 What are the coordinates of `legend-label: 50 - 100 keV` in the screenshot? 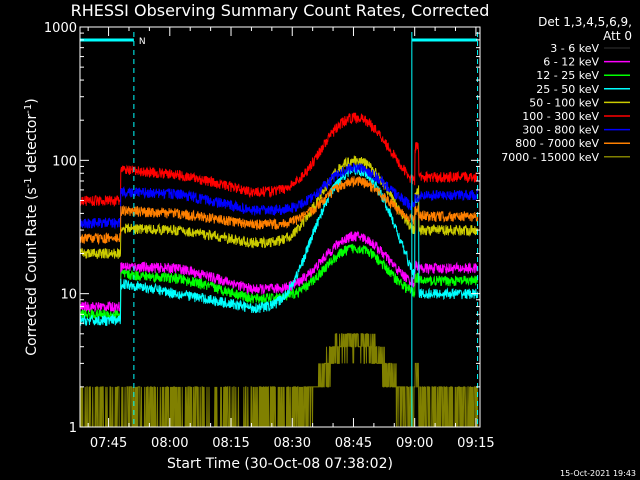 It's located at (564, 102).